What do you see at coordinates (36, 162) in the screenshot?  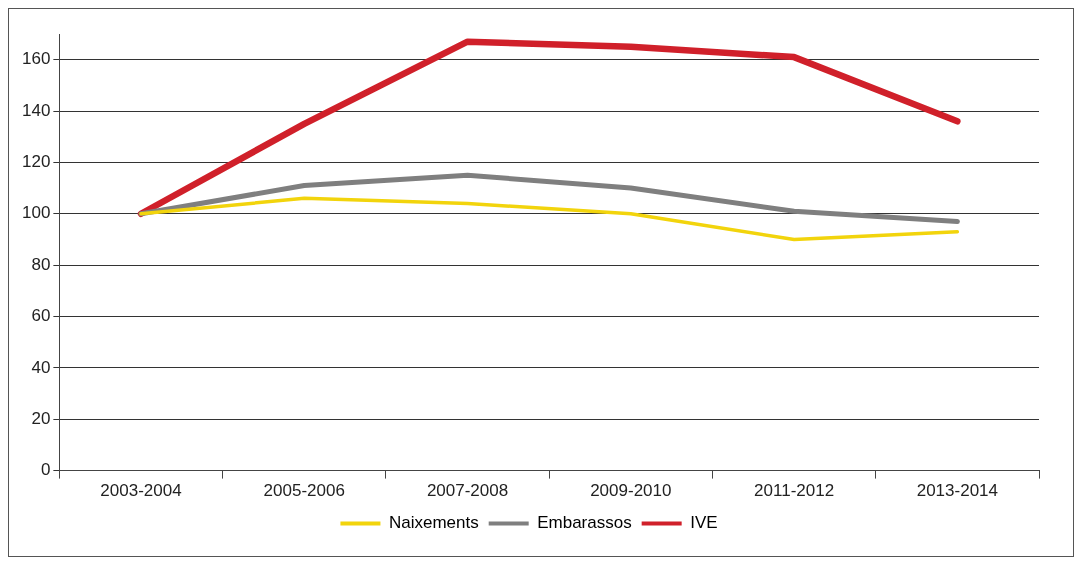 I see `y-tick-label: 120` at bounding box center [36, 162].